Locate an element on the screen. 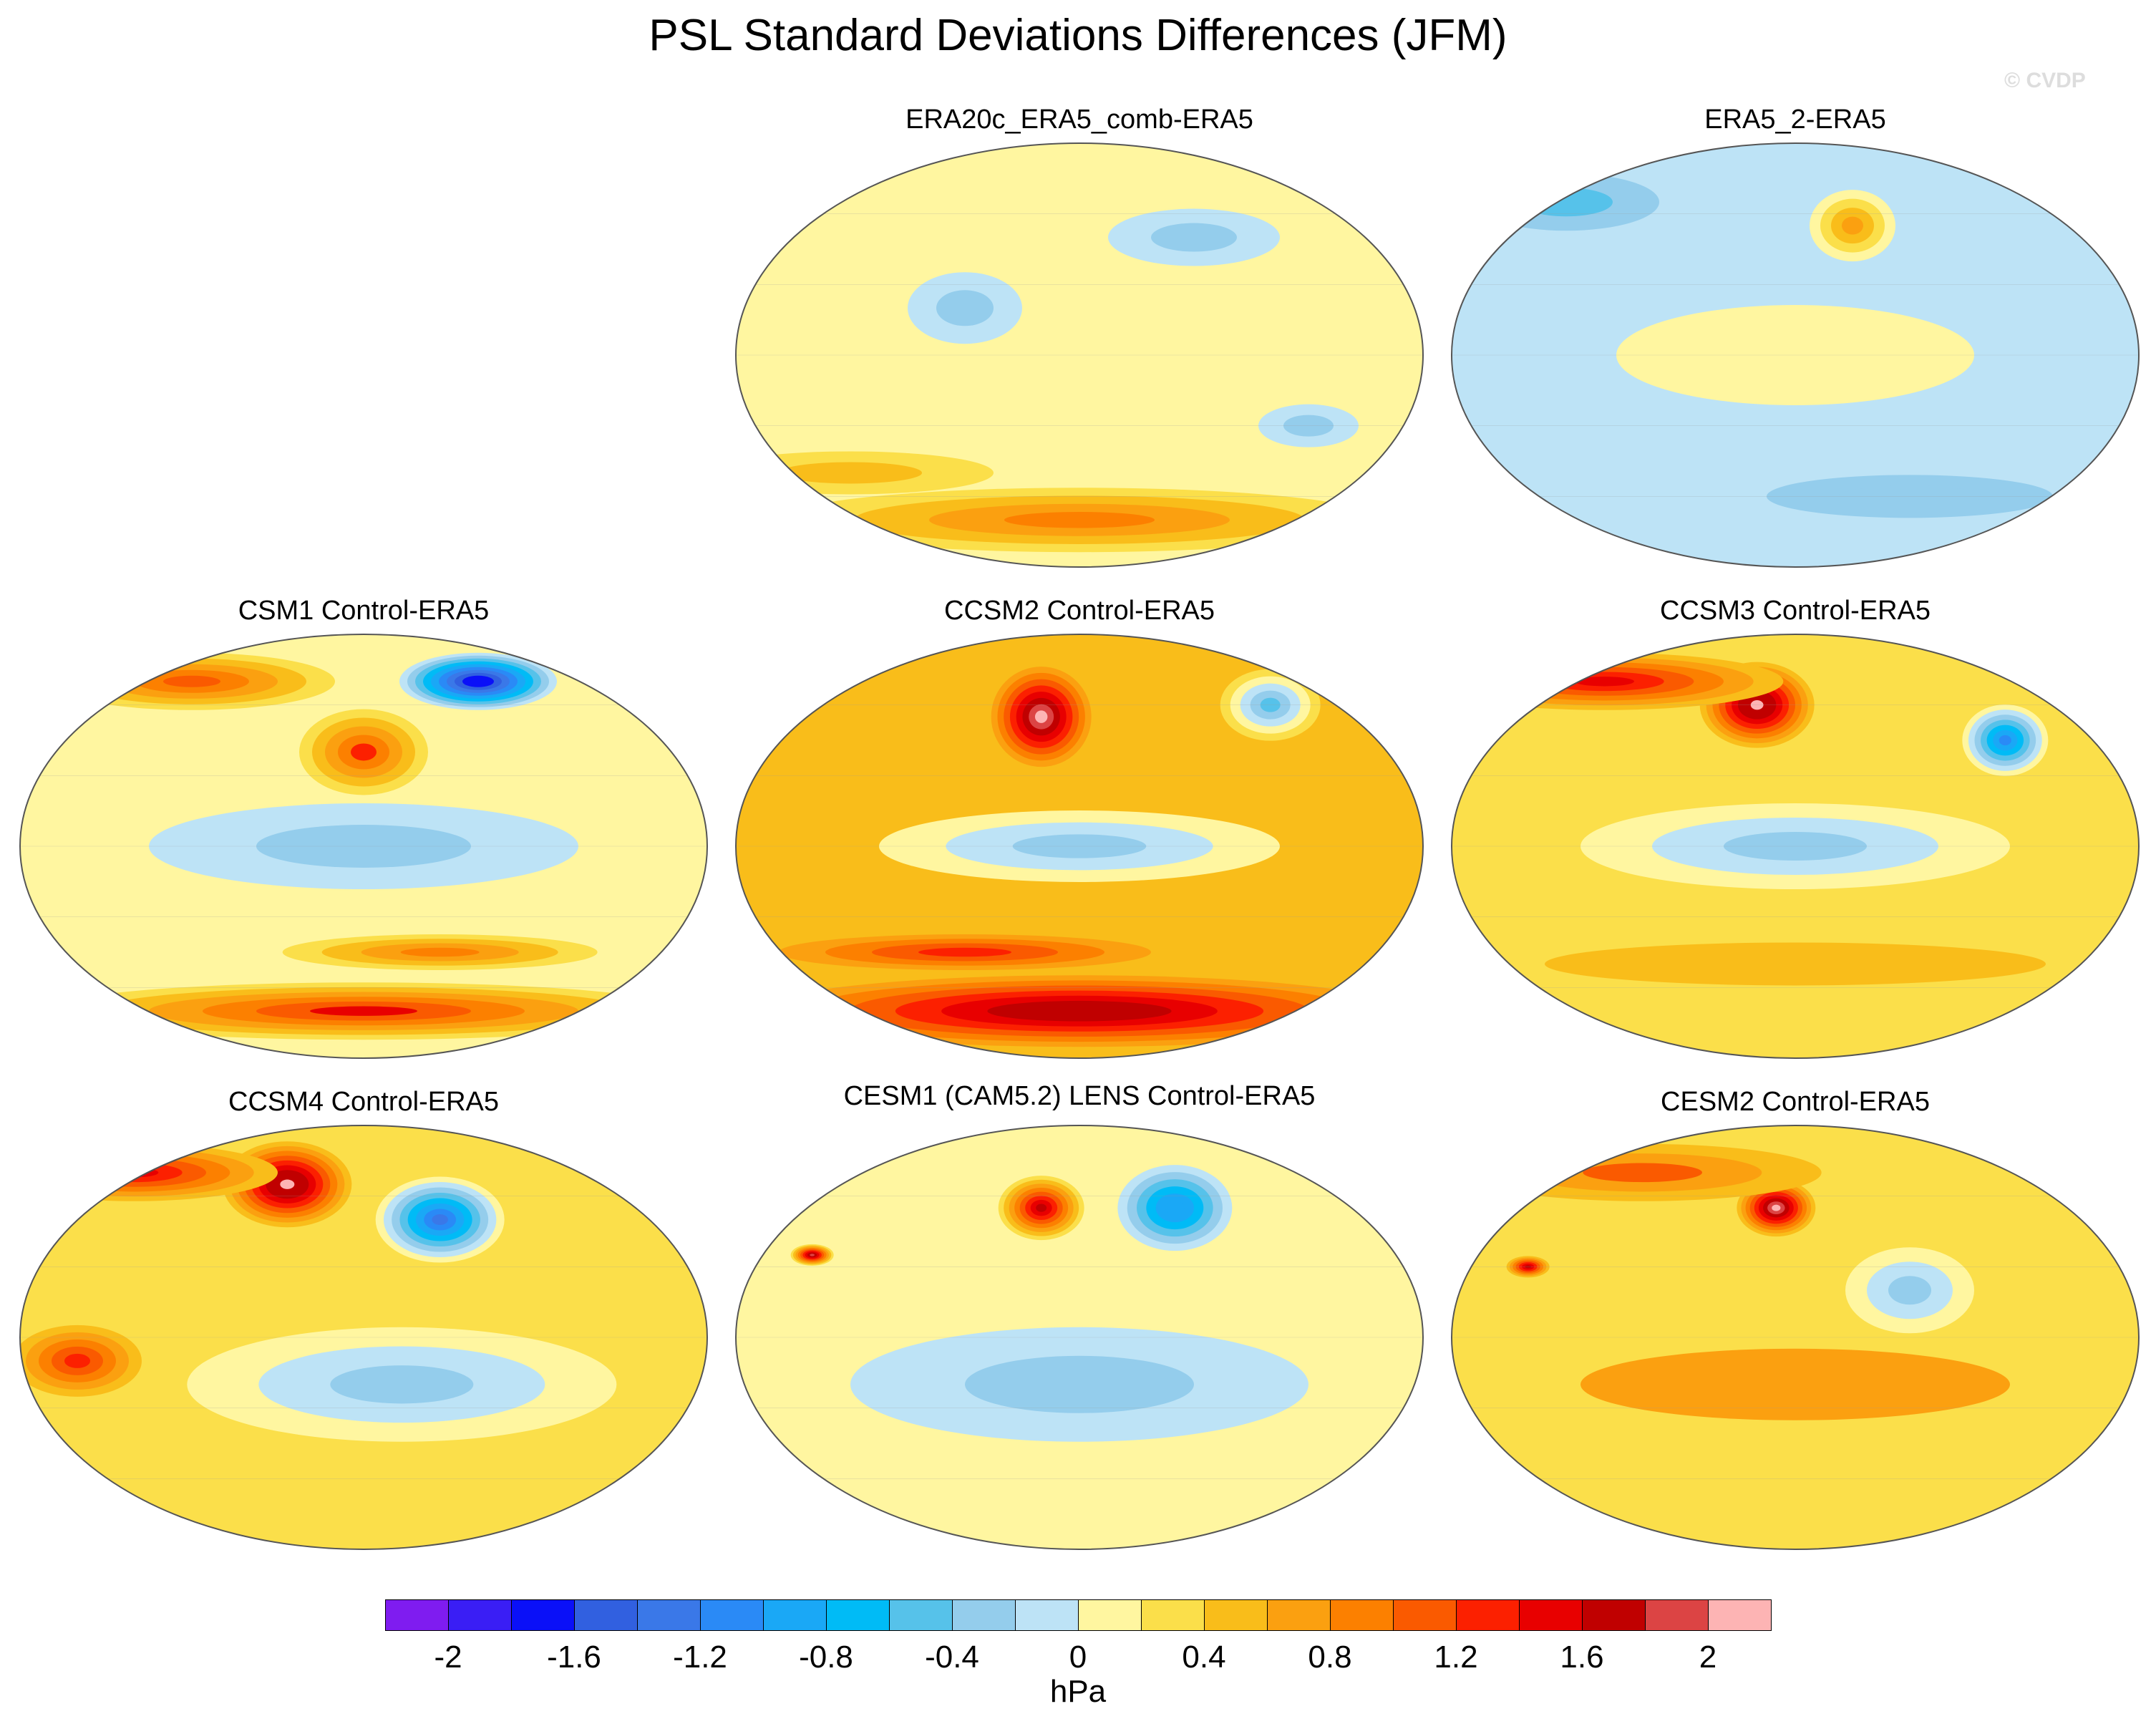  panel-3-map-border is located at coordinates (363, 847).